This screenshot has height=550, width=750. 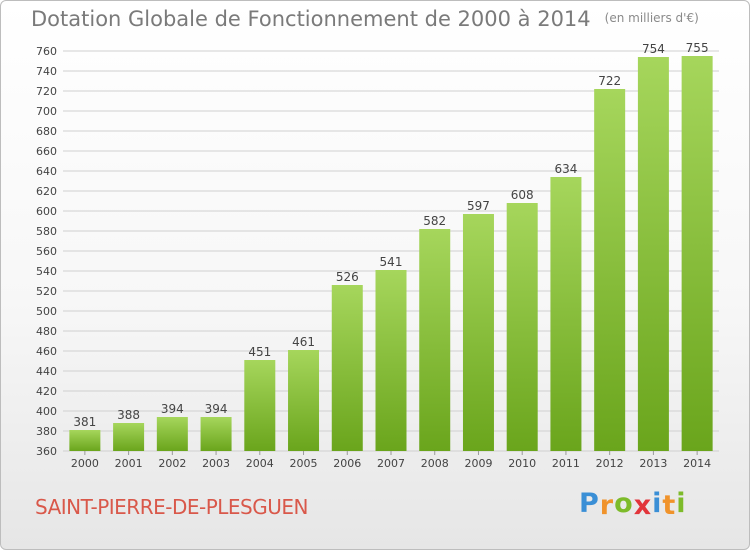 What do you see at coordinates (171, 507) in the screenshot?
I see `commune-name: SAINT-PIERRE-DE-PLESGUEN` at bounding box center [171, 507].